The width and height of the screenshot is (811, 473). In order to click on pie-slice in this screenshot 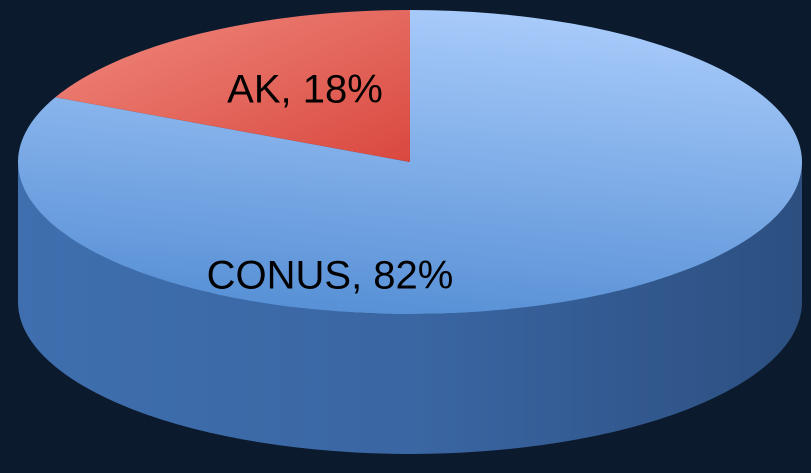, I will do `click(232, 86)`.